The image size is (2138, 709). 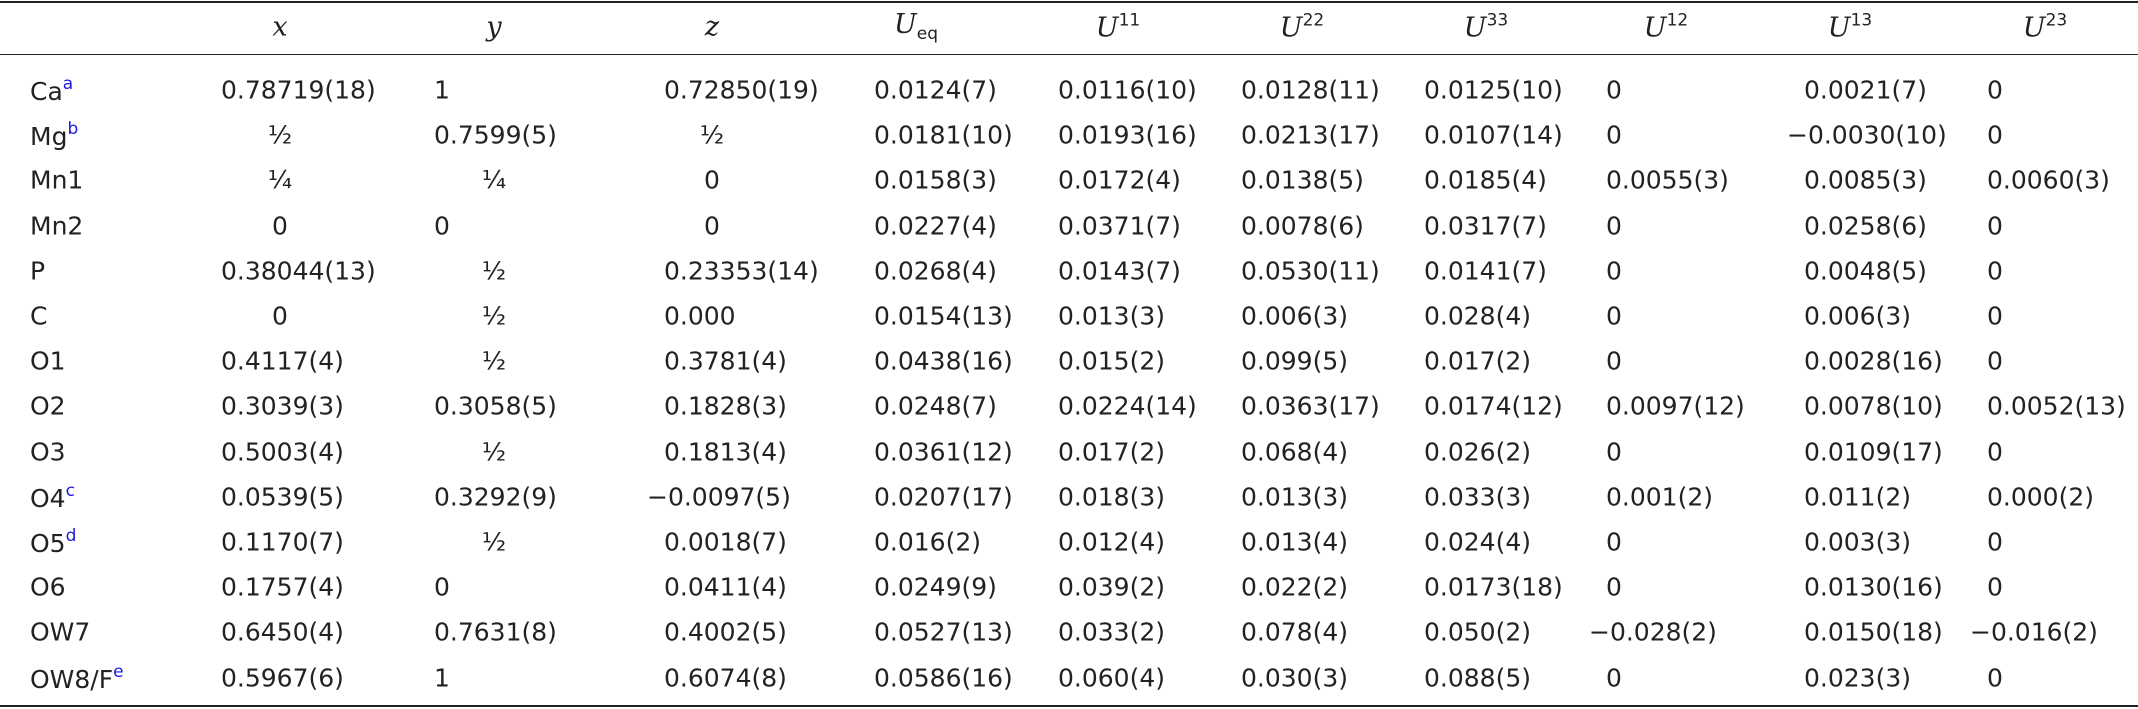 What do you see at coordinates (494, 27) in the screenshot?
I see `header-symbol: y` at bounding box center [494, 27].